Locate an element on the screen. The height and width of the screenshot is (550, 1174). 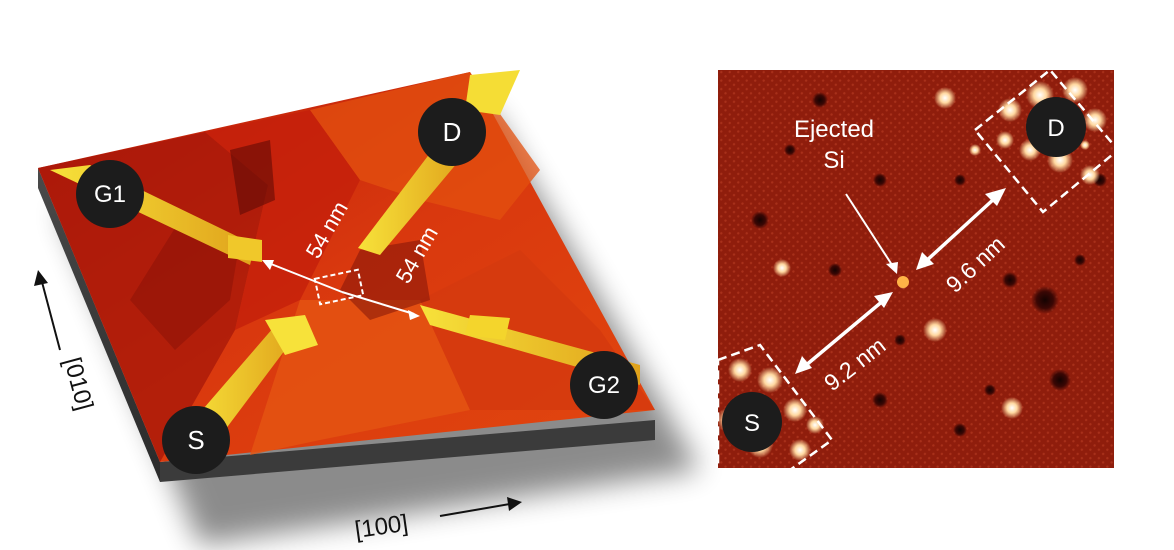
electrode-d-text: D is located at coordinates (452, 132).